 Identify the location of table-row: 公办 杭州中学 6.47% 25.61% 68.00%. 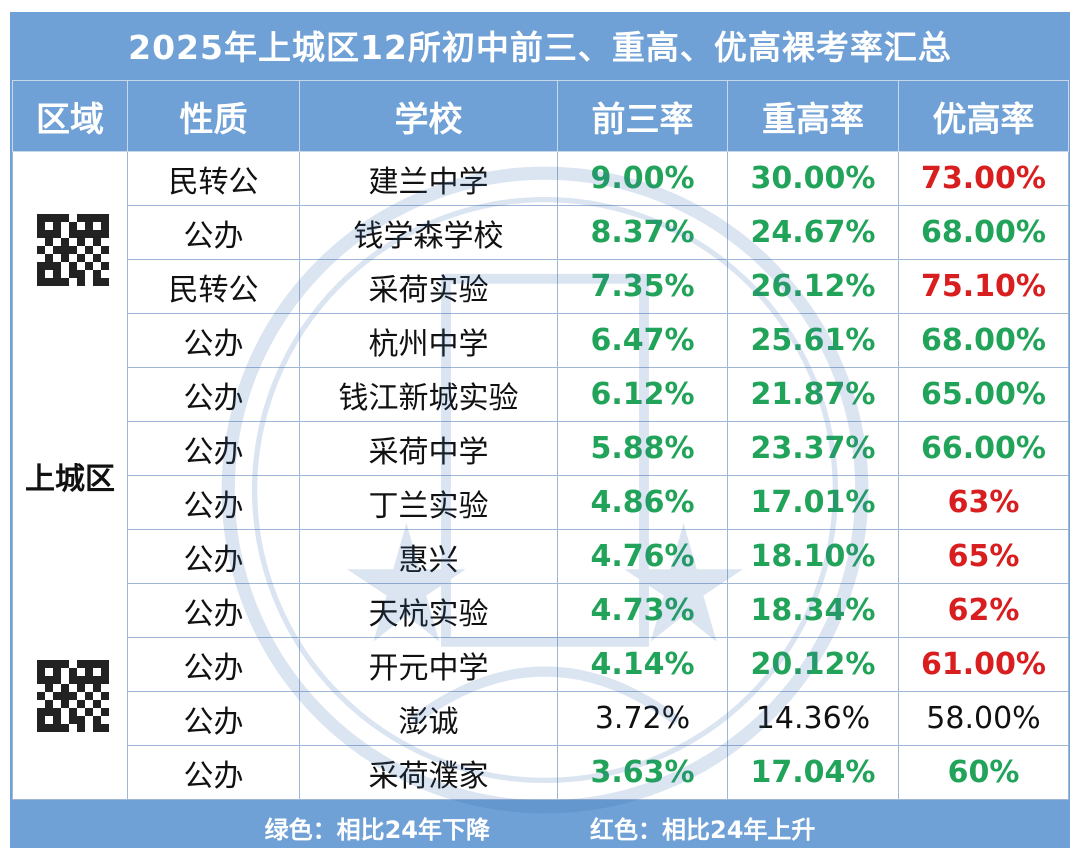
(541, 340).